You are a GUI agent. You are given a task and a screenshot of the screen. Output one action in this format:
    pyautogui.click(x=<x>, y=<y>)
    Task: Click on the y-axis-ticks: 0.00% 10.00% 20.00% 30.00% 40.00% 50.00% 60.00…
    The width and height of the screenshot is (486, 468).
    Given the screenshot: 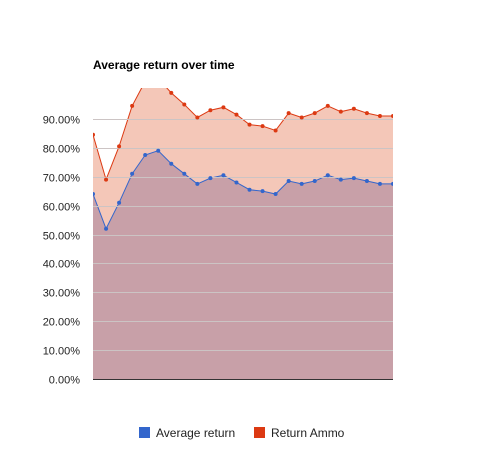 What is the action you would take?
    pyautogui.click(x=62, y=251)
    